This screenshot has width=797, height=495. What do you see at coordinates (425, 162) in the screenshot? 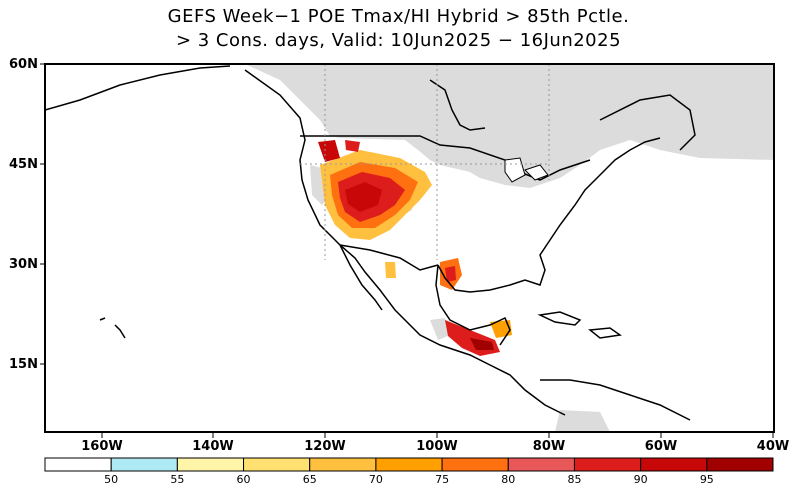
I see `graticule` at bounding box center [425, 162].